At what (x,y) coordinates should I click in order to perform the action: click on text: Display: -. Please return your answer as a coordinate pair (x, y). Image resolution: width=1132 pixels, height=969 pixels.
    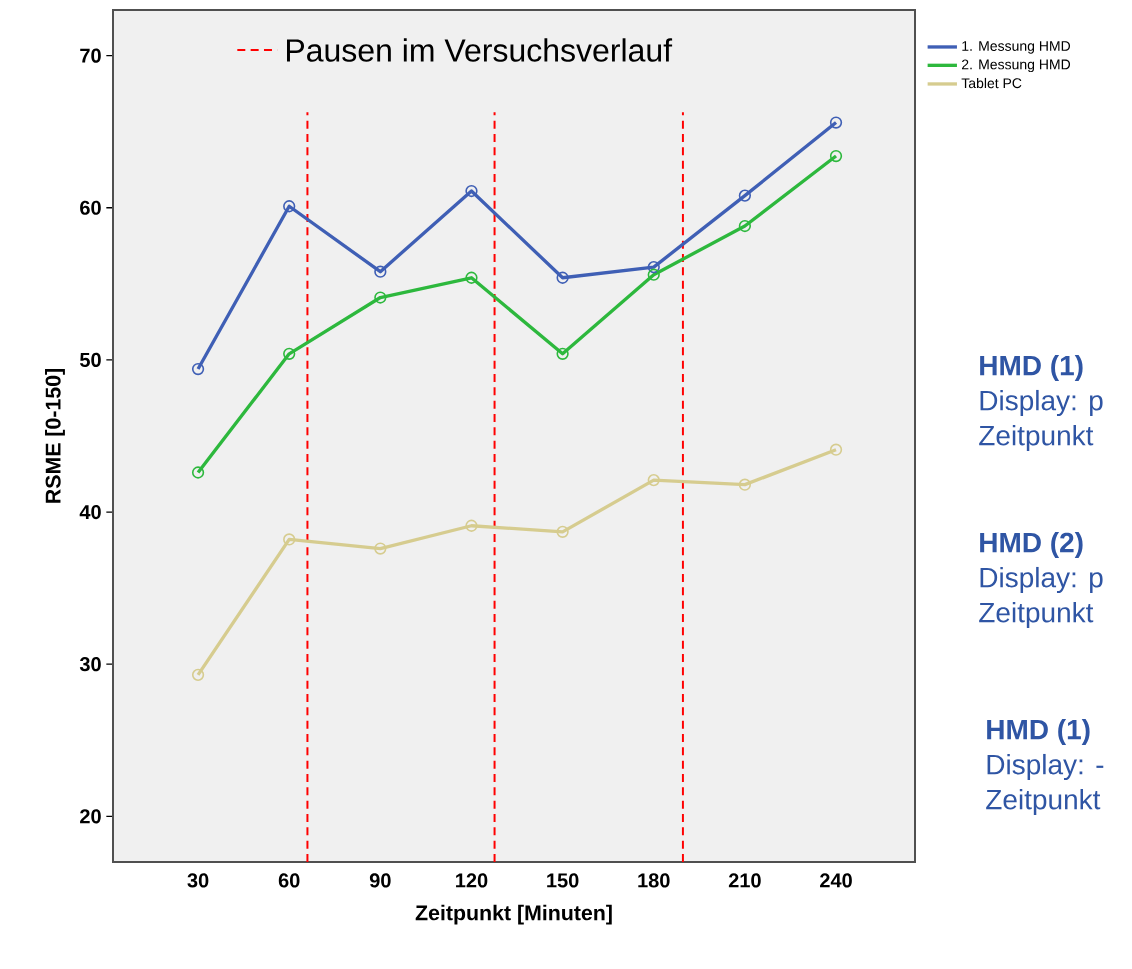
    Looking at the image, I should click on (1045, 767).